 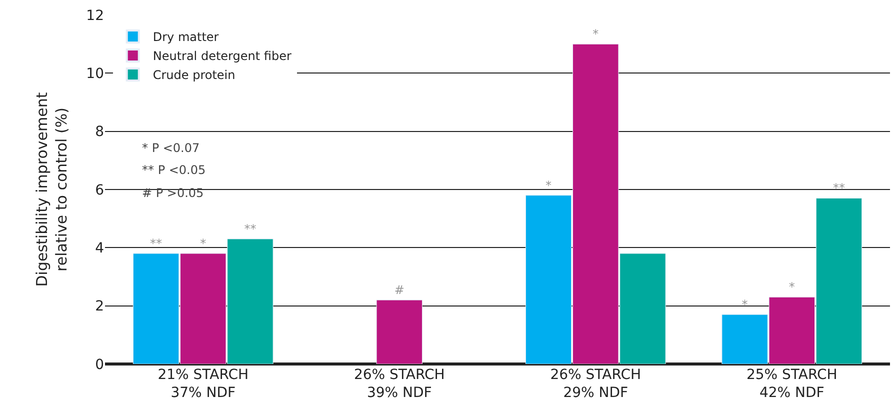 What do you see at coordinates (194, 75) in the screenshot?
I see `legend-label: Crude protein` at bounding box center [194, 75].